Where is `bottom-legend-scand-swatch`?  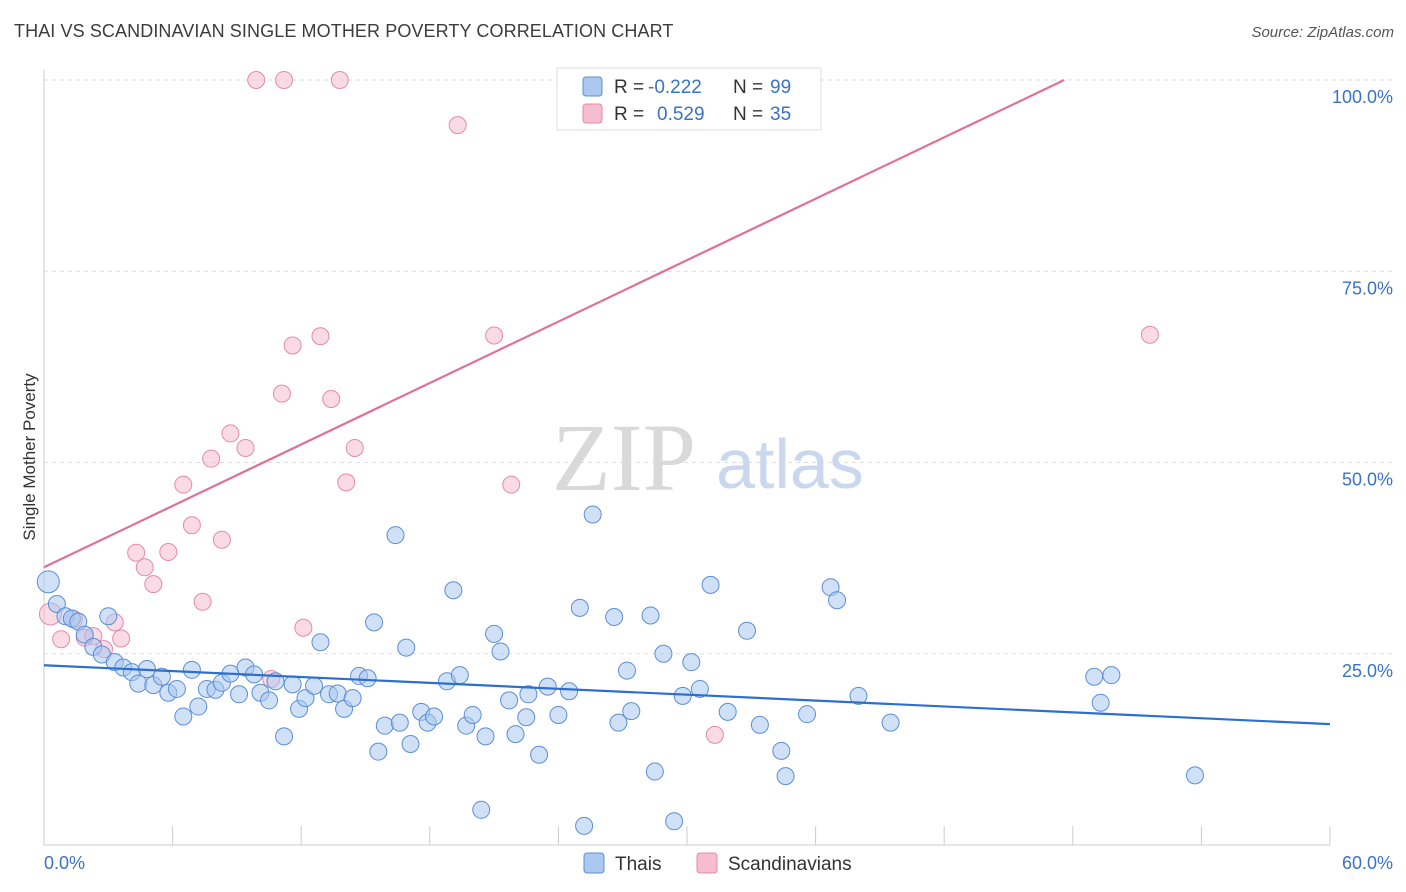 bottom-legend-scand-swatch is located at coordinates (707, 863).